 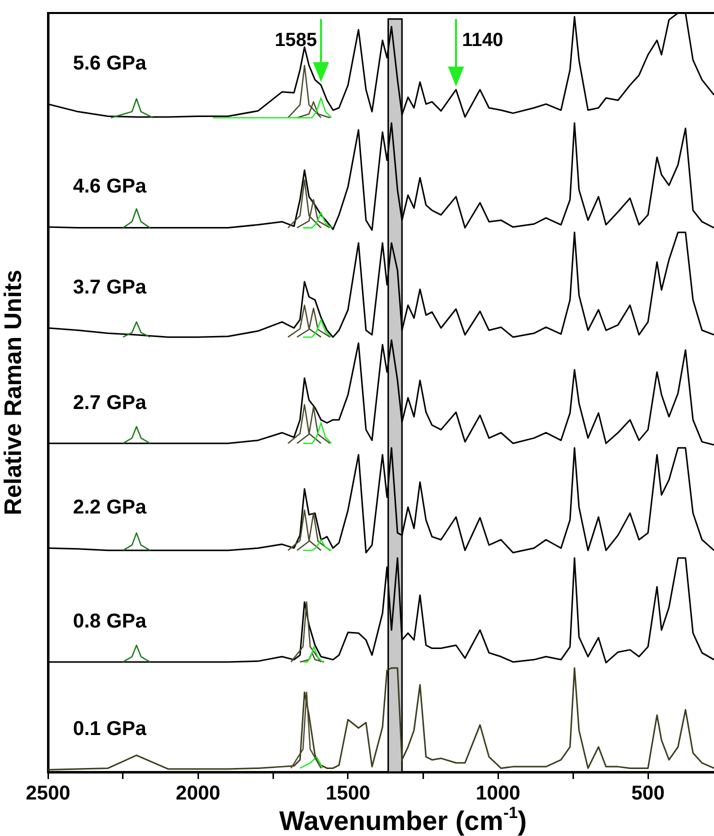 What do you see at coordinates (296, 41) in the screenshot?
I see `annotation: 1585` at bounding box center [296, 41].